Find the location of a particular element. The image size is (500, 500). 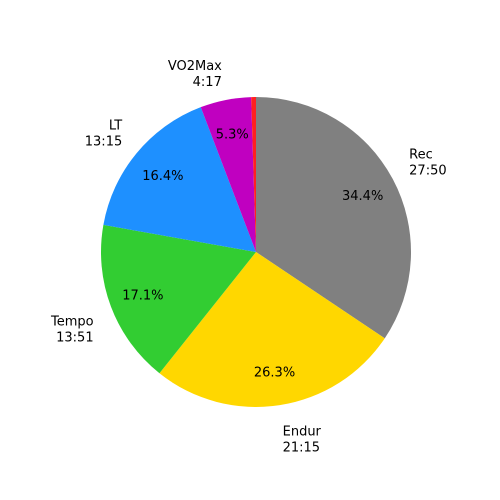

pie-slice-lt is located at coordinates (180, 179).